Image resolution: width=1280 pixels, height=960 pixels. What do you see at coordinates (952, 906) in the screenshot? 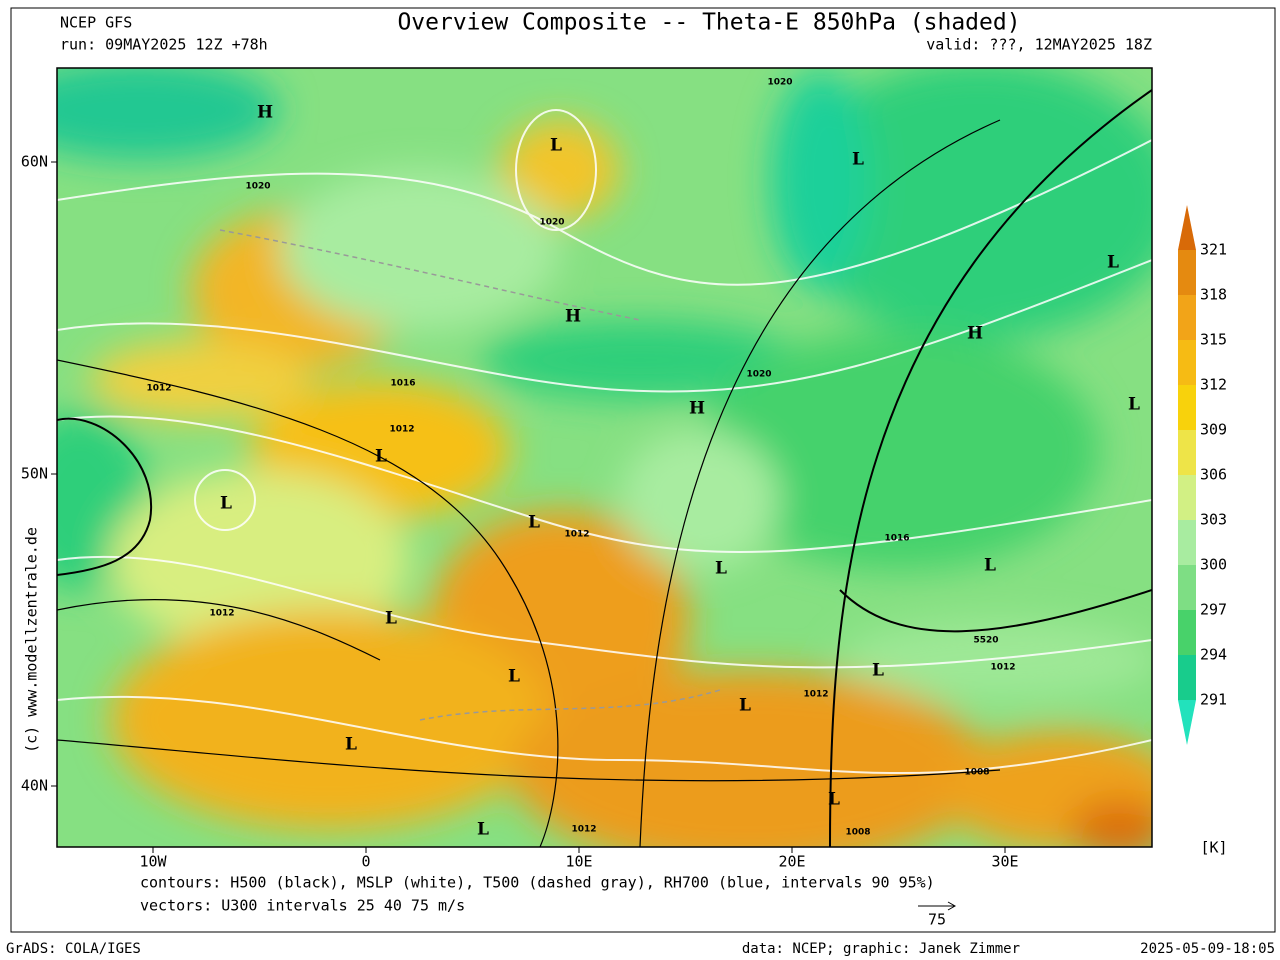
I see `vector-scale-head` at bounding box center [952, 906].